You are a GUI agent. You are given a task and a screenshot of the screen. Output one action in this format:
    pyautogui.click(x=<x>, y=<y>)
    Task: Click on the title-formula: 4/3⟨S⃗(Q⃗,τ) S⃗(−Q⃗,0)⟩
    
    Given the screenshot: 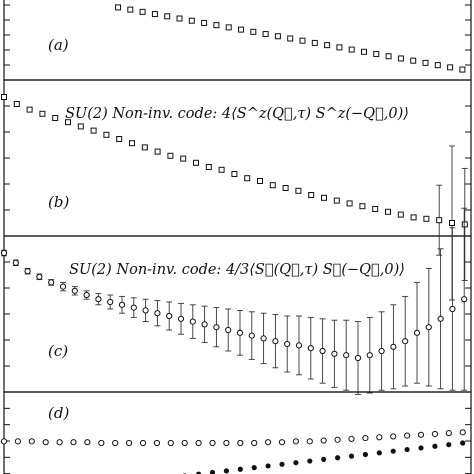 What is the action you would take?
    pyautogui.click(x=315, y=270)
    